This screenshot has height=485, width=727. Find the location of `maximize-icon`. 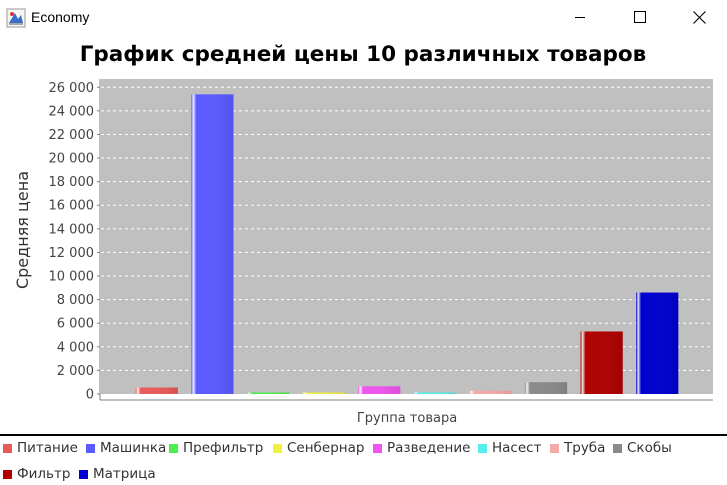

maximize-icon is located at coordinates (640, 17).